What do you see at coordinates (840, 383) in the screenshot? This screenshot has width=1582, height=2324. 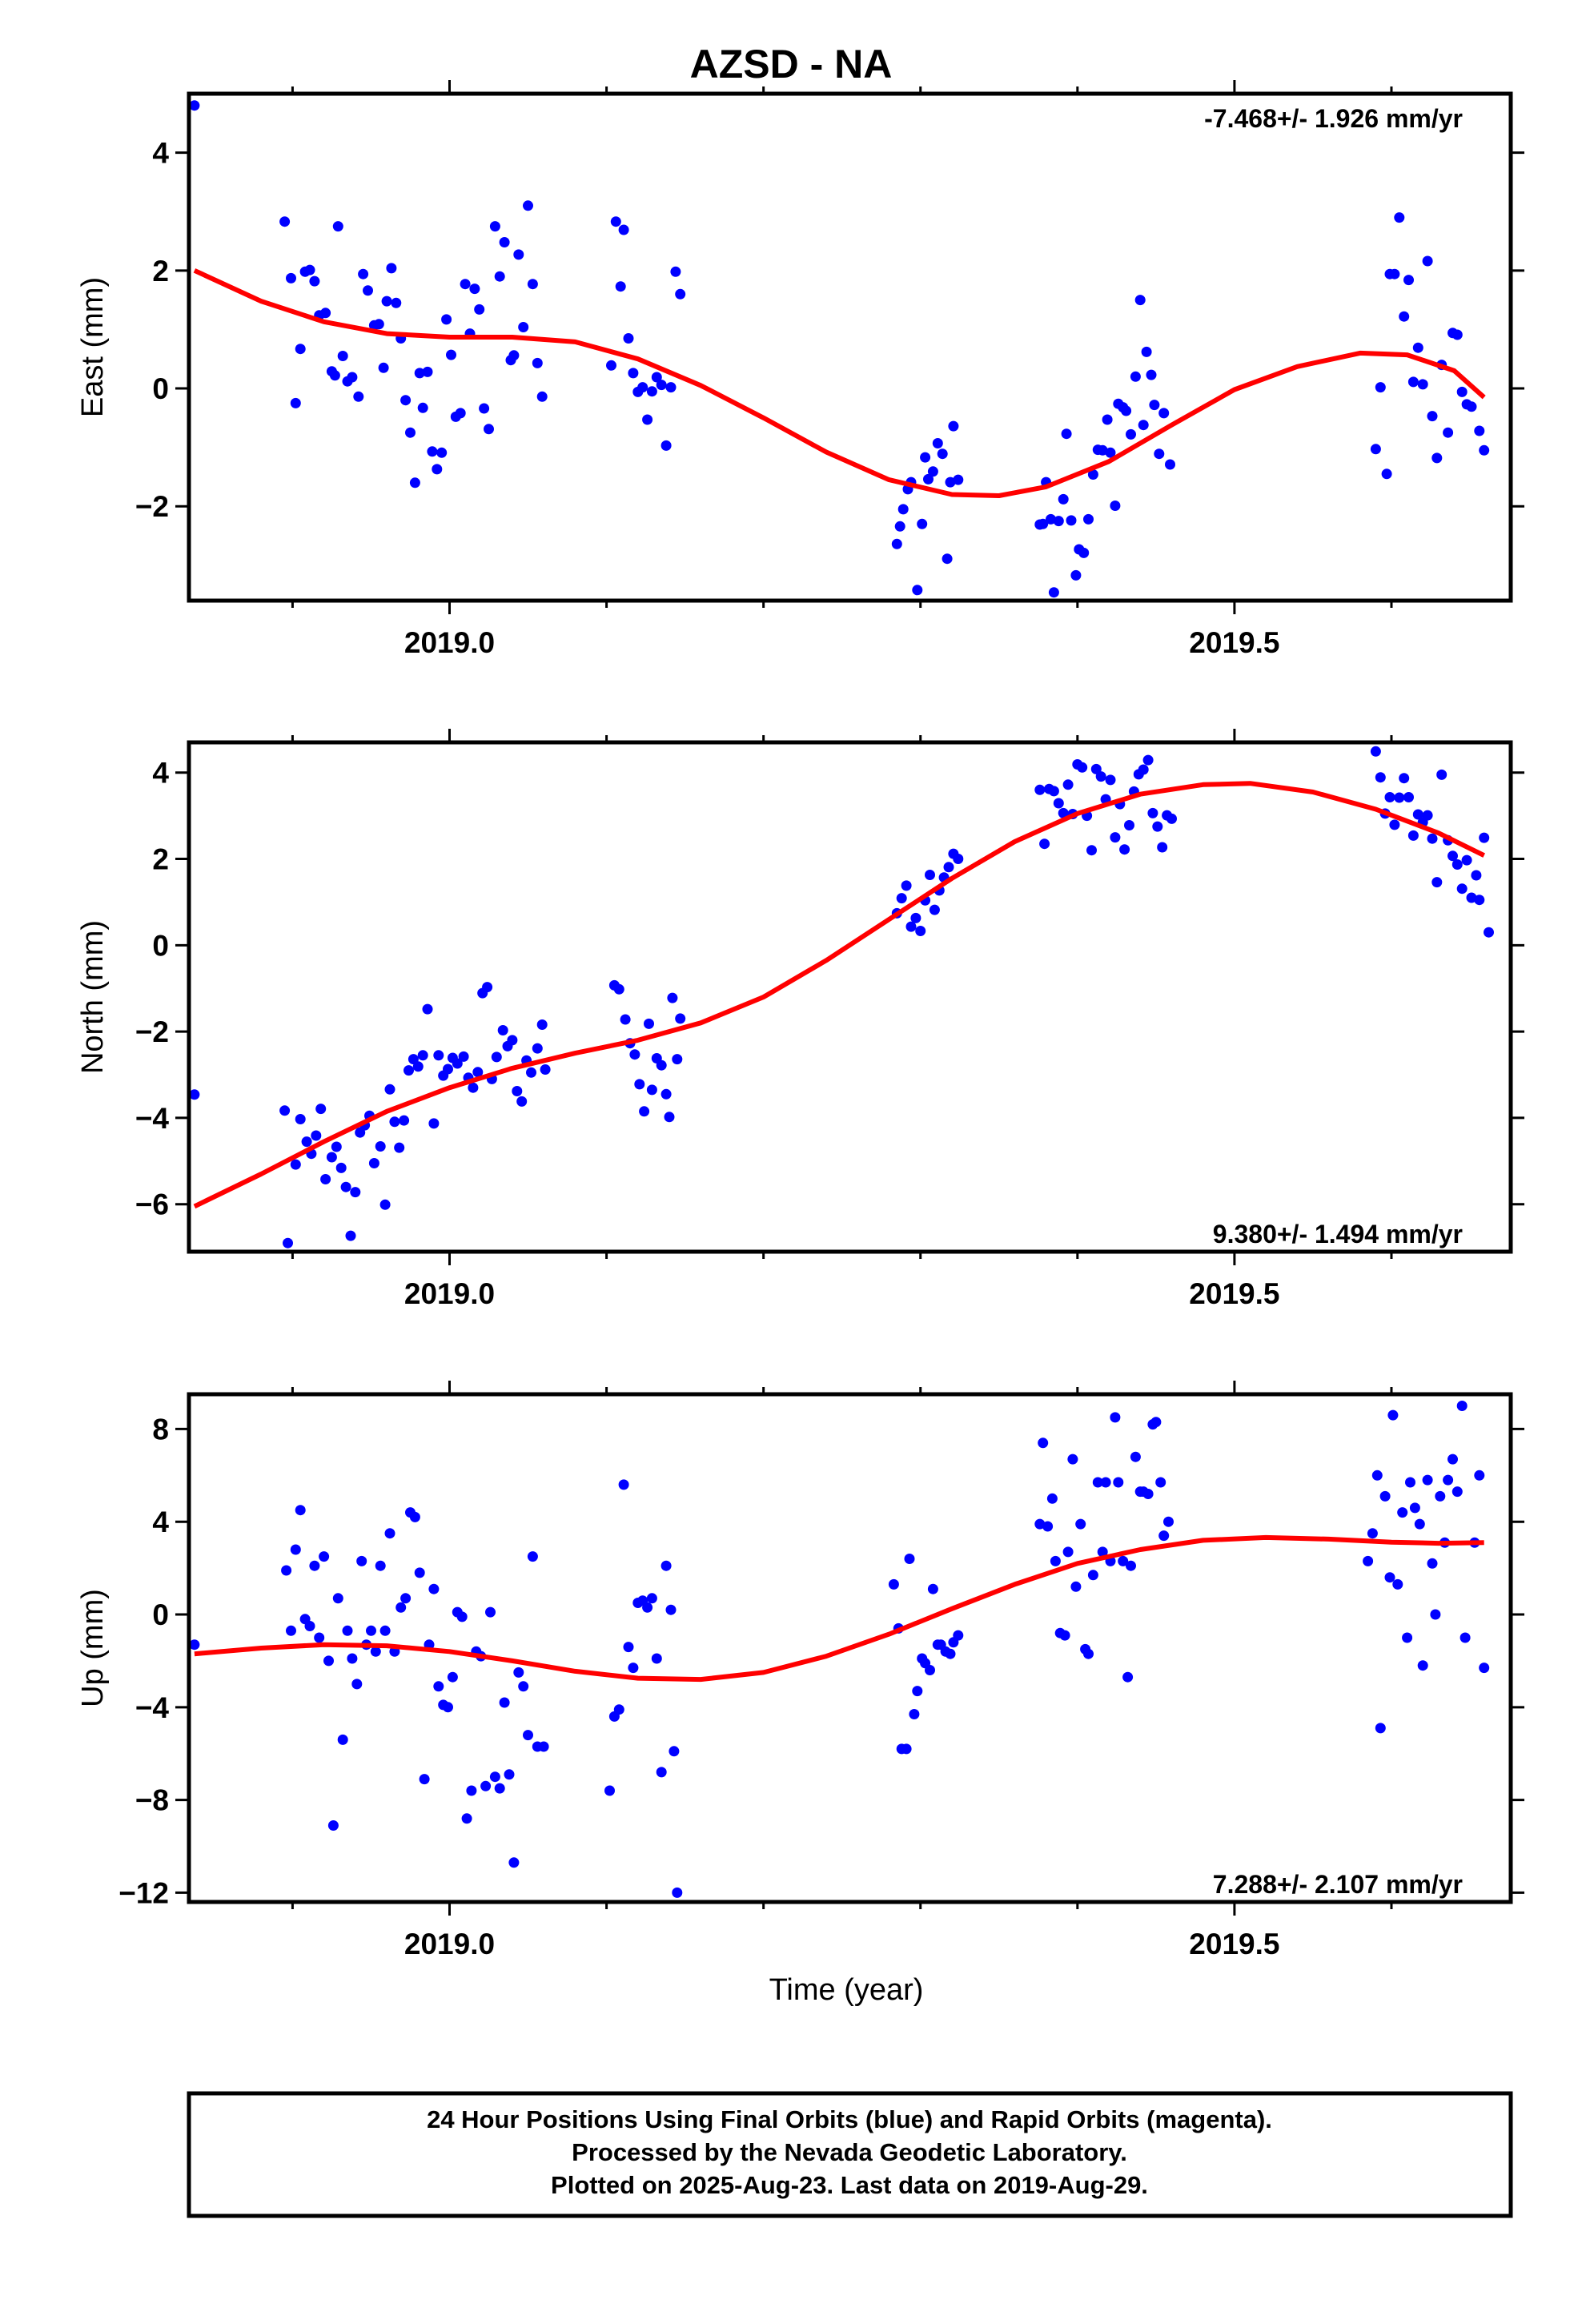 I see `east-fit-line` at bounding box center [840, 383].